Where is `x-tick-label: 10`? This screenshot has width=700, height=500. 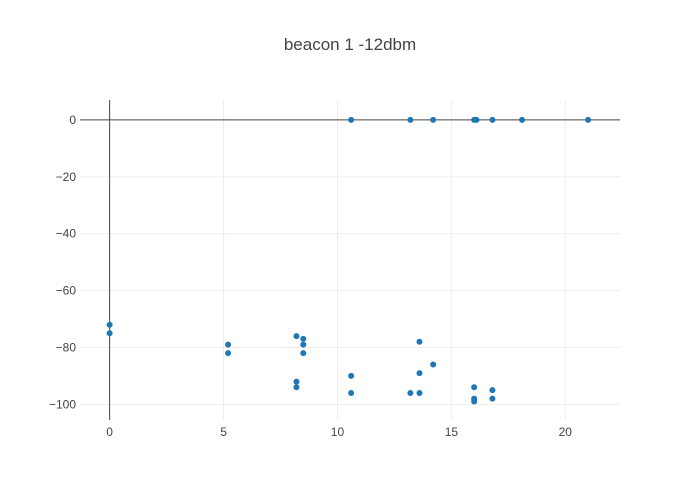 x-tick-label: 10 is located at coordinates (338, 432).